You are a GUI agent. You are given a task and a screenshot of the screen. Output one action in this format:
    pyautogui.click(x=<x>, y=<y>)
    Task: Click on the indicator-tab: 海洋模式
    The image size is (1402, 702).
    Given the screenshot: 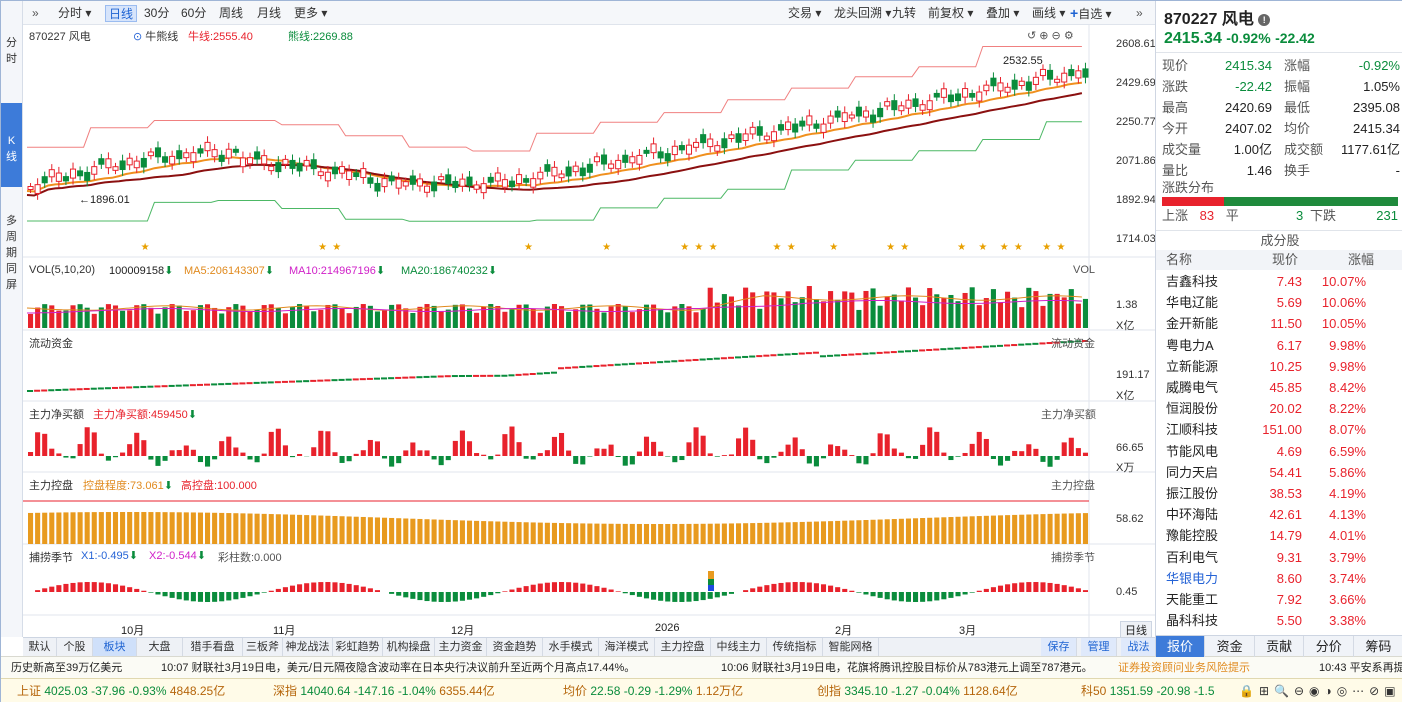 What is the action you would take?
    pyautogui.click(x=627, y=647)
    